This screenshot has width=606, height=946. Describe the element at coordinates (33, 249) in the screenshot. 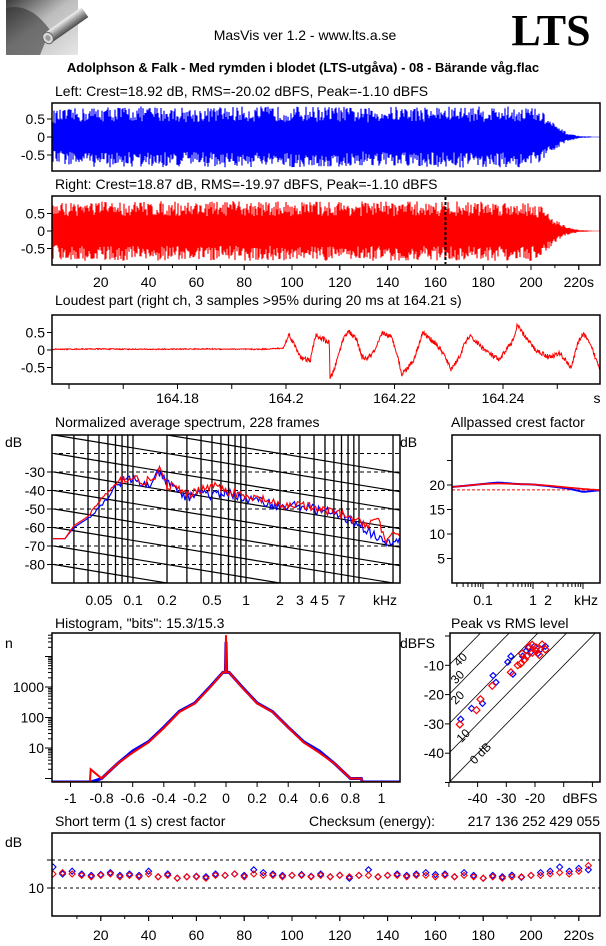

I see `right-waveform-ytick-label: -0.5` at that location.